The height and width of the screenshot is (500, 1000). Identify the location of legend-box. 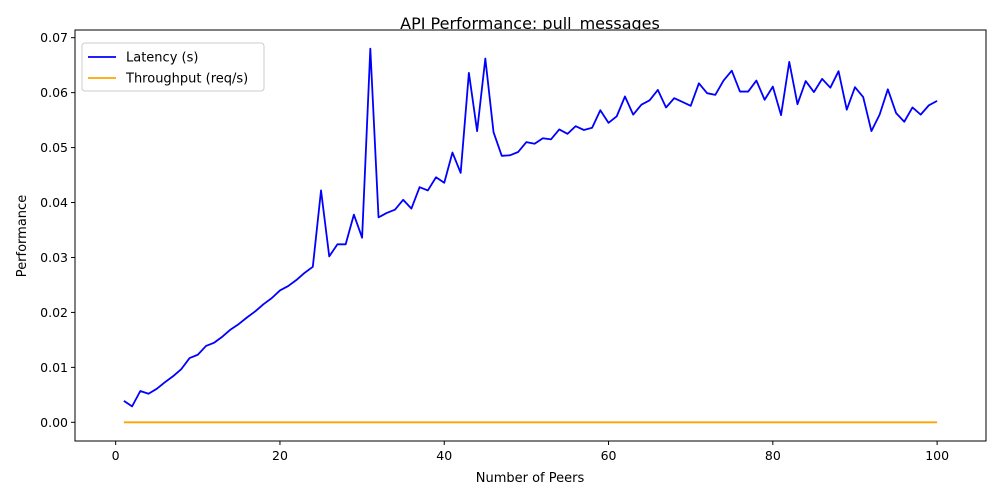
(173, 67).